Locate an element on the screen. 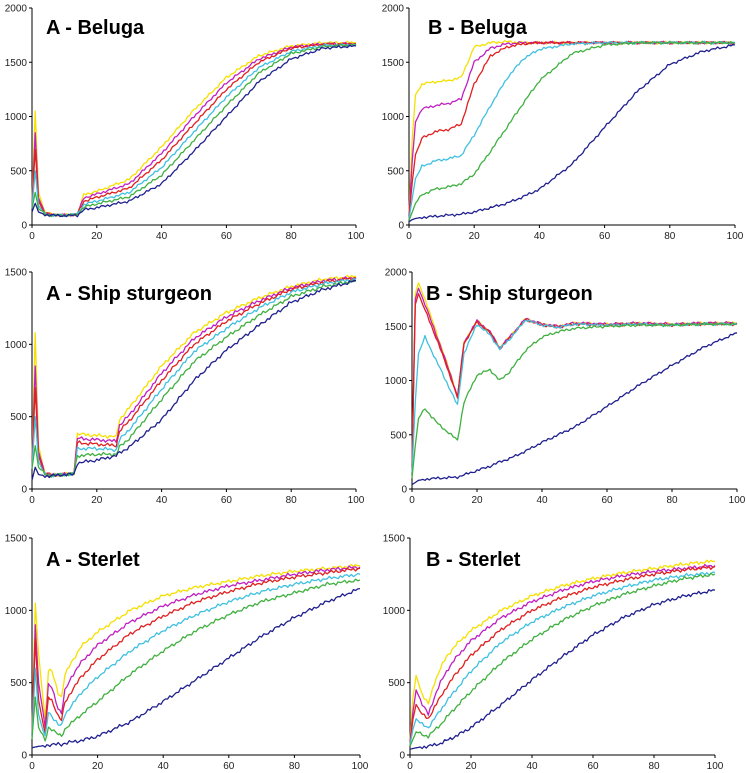 The width and height of the screenshot is (746, 773). chart-title: B - Sterlet is located at coordinates (473, 560).